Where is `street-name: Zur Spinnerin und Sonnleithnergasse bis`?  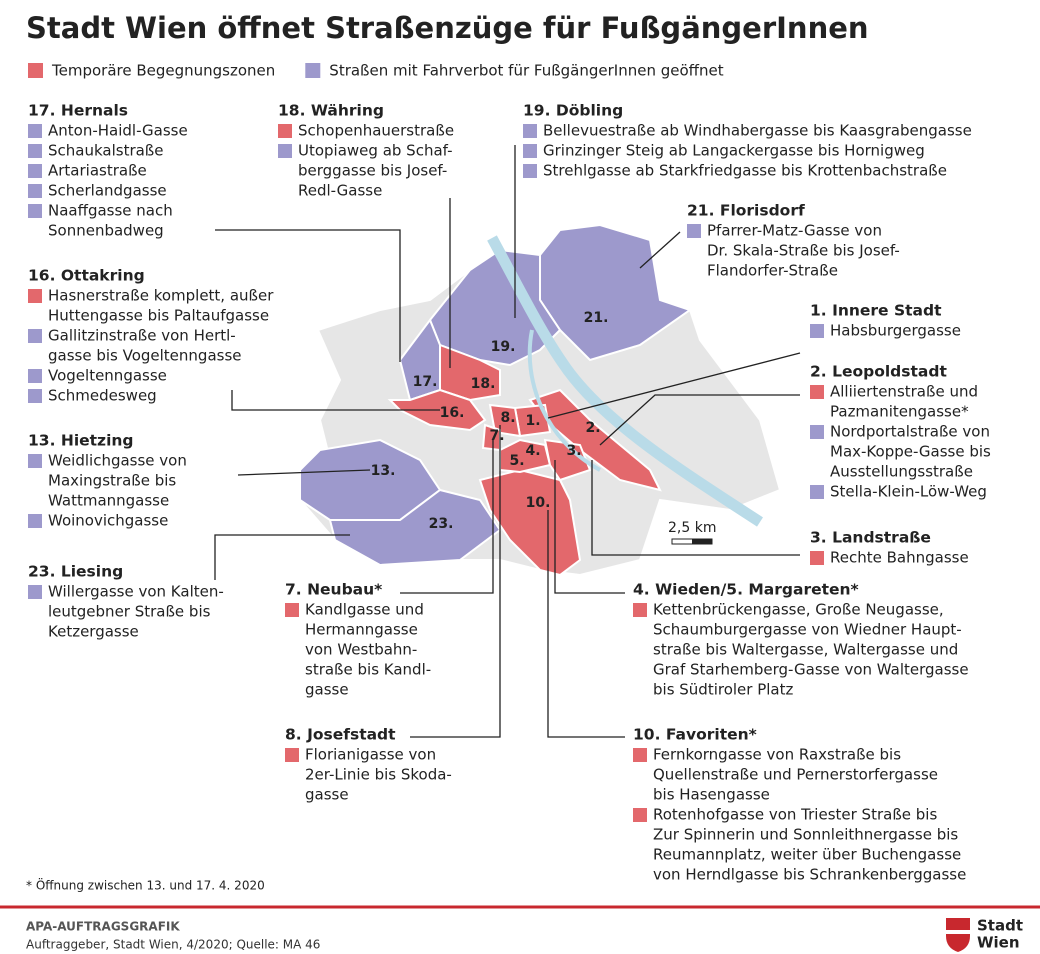 street-name: Zur Spinnerin und Sonnleithnergasse bis is located at coordinates (805, 835).